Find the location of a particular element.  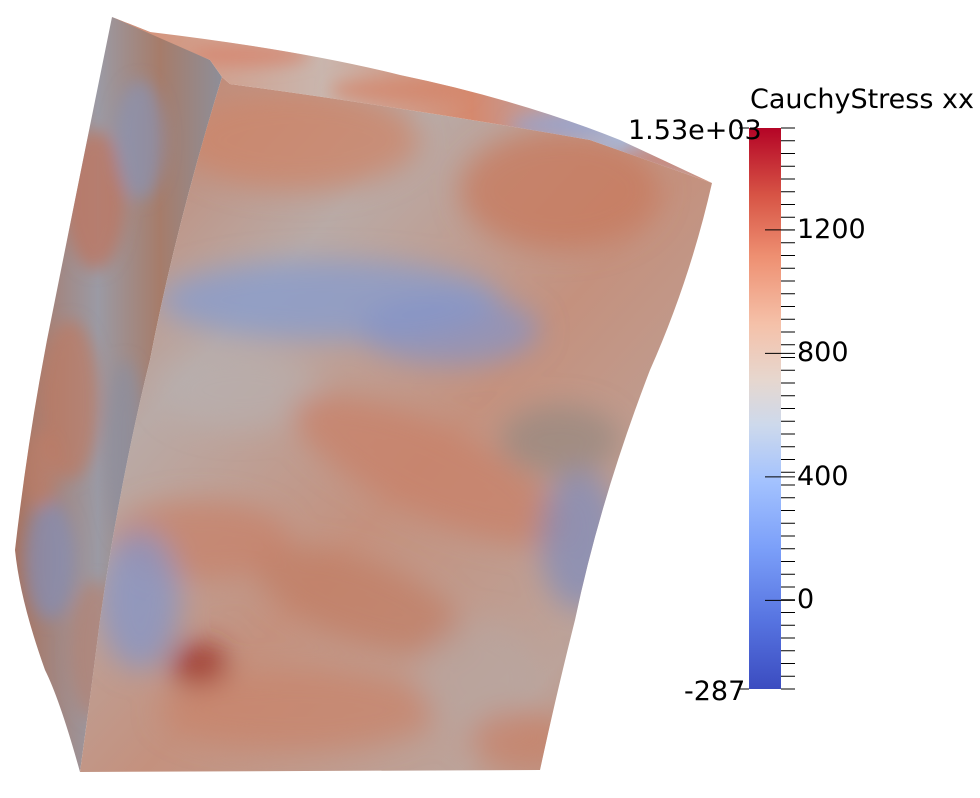

colorbar-max-label: 1.53e+03 is located at coordinates (695, 130).